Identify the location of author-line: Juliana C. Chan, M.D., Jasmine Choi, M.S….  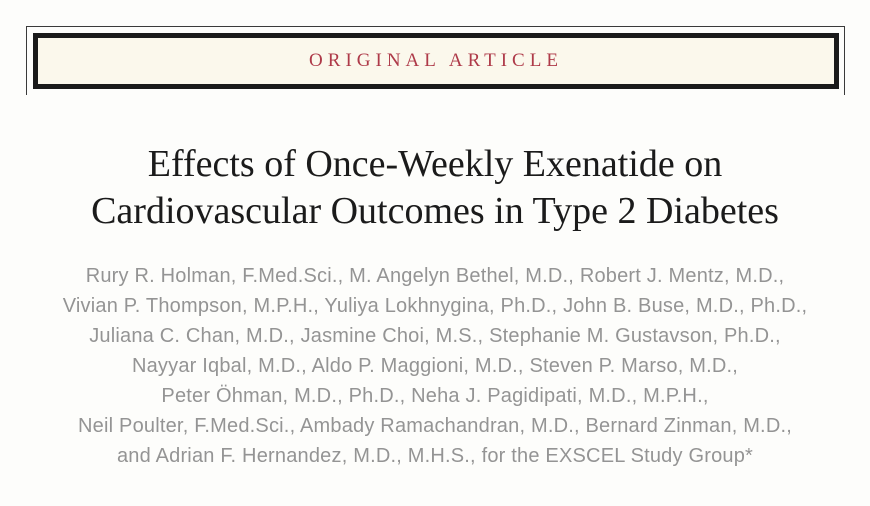
(435, 336).